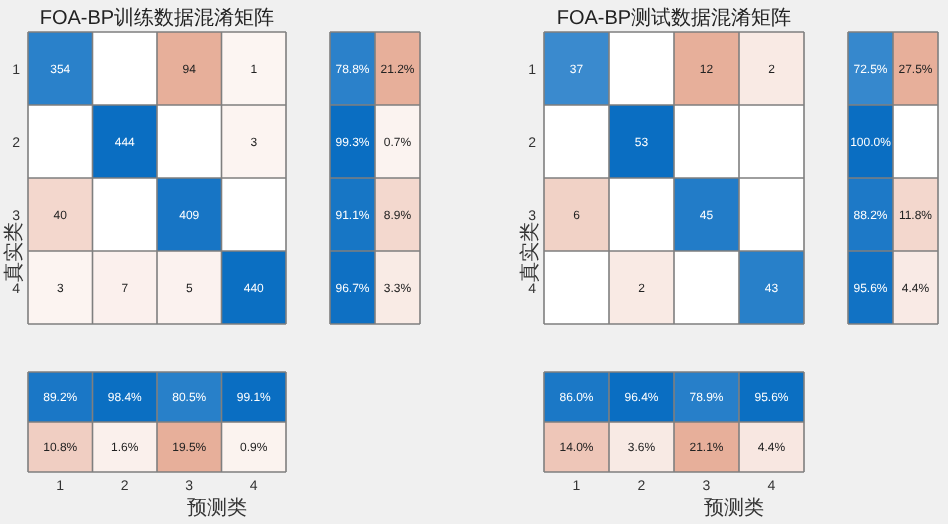 The image size is (948, 524). What do you see at coordinates (157, 18) in the screenshot?
I see `chart-title: FOA-BP训练数据混淆矩阵` at bounding box center [157, 18].